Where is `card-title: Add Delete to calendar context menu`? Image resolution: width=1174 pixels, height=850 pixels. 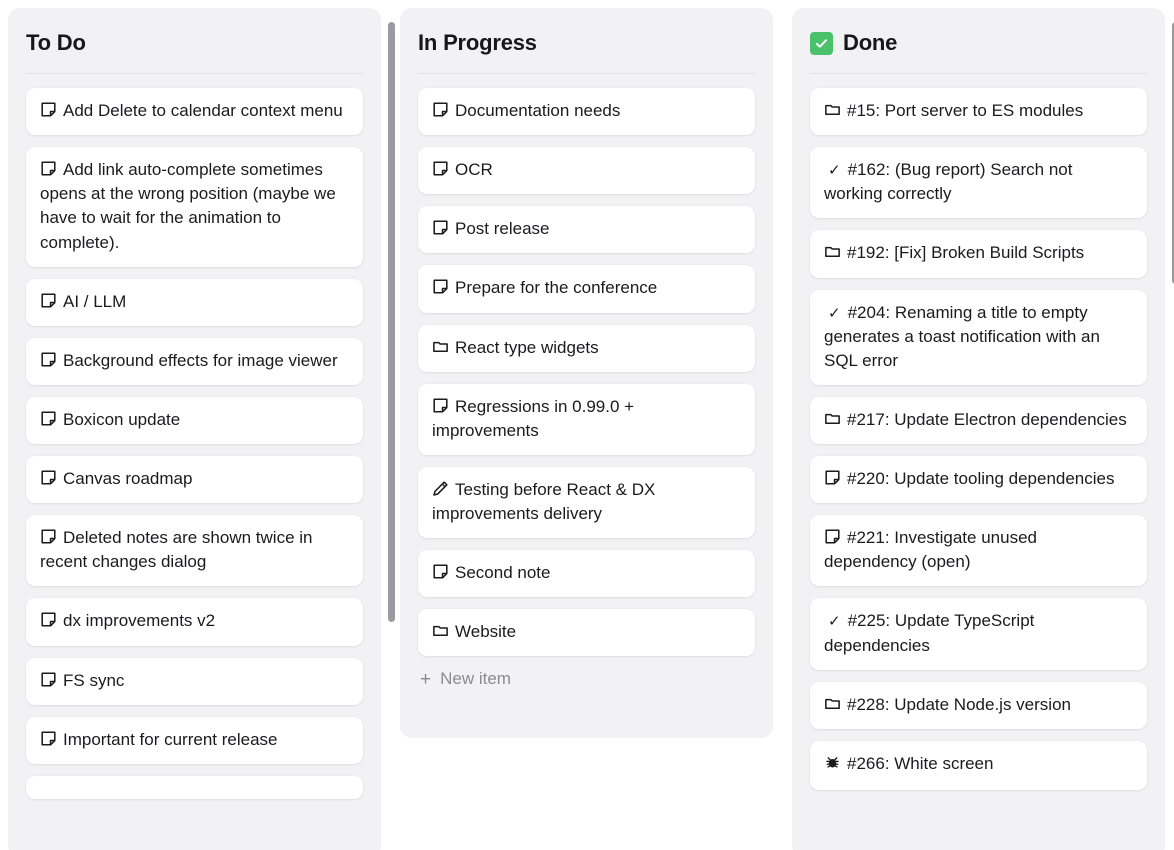 card-title: Add Delete to calendar context menu is located at coordinates (203, 110).